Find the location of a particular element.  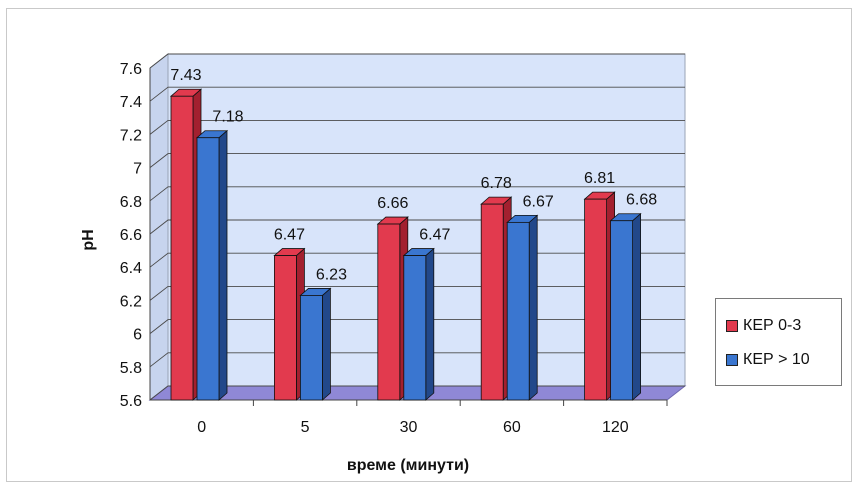

legend-item-series-1: КЕР 0-3 is located at coordinates (763, 326).